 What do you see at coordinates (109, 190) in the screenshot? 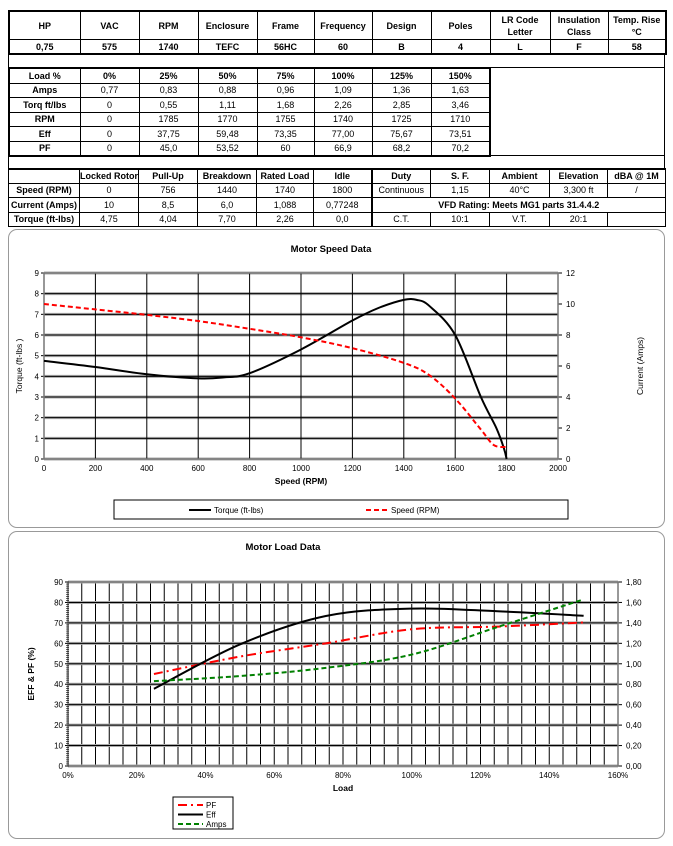
I see `cell: 0` at bounding box center [109, 190].